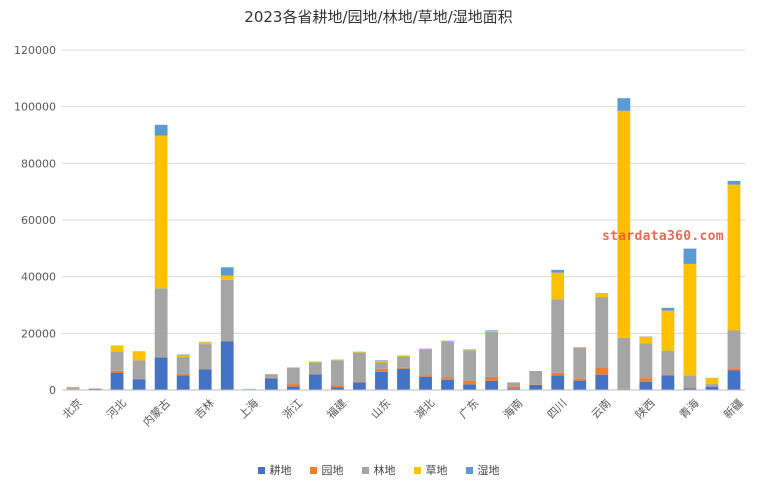  What do you see at coordinates (280, 470) in the screenshot?
I see `legend-label: 耕地` at bounding box center [280, 470].